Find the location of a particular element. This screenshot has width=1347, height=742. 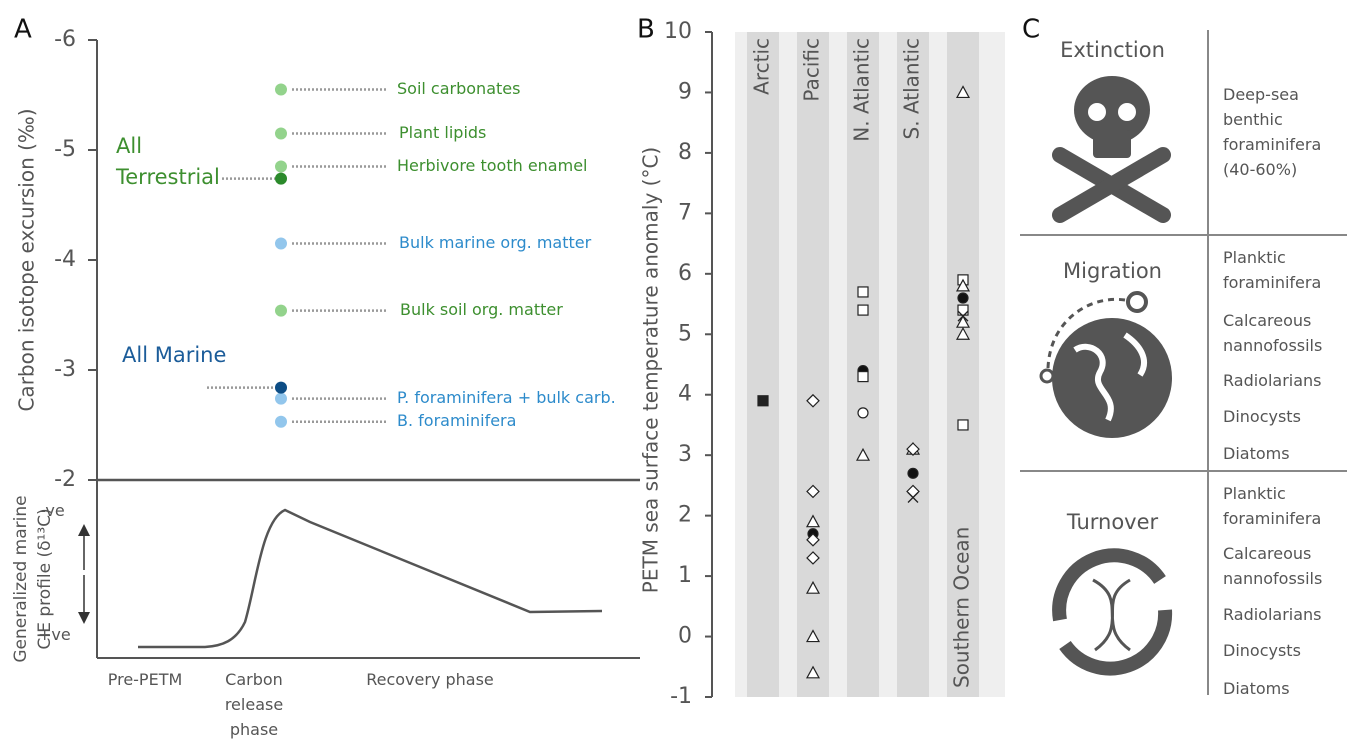

y-tick-label: 2 is located at coordinates (685, 515).